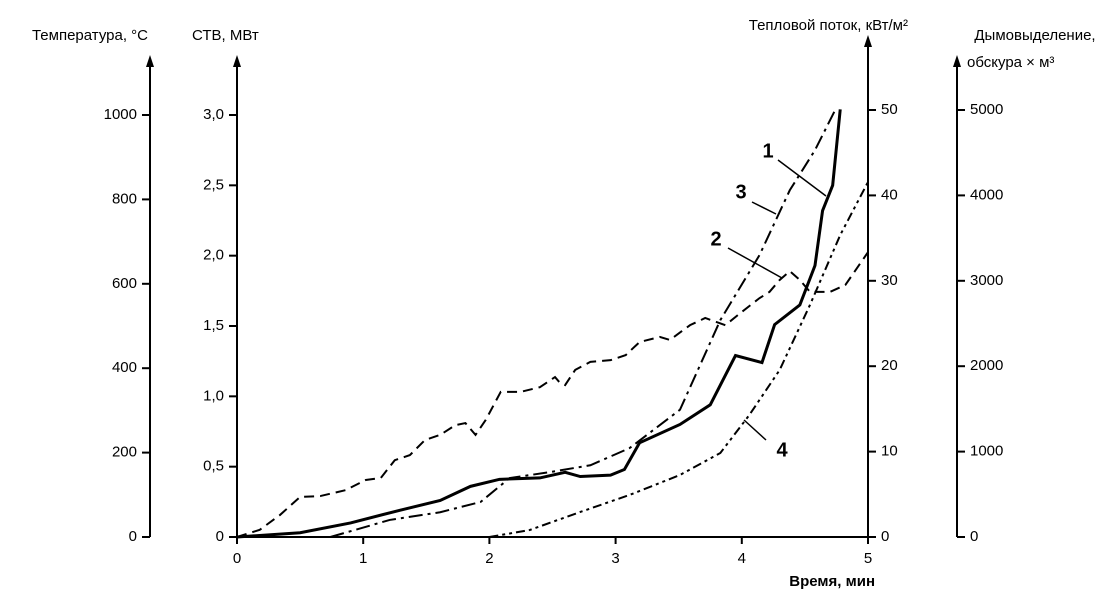  I want to click on axis-title: Температура, °С, so click(90, 35).